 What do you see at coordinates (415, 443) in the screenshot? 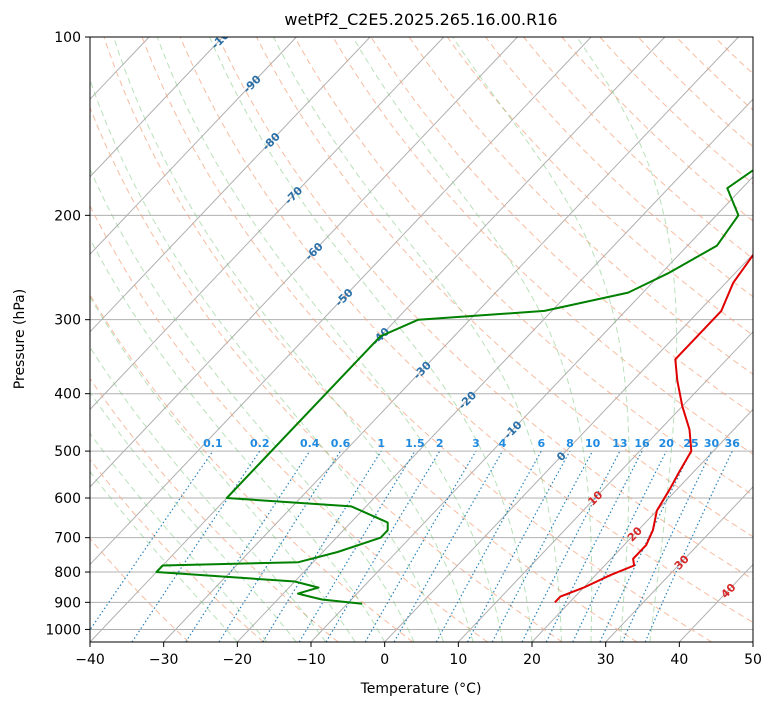
I see `mixing-ratio-label: 1.5` at bounding box center [415, 443].